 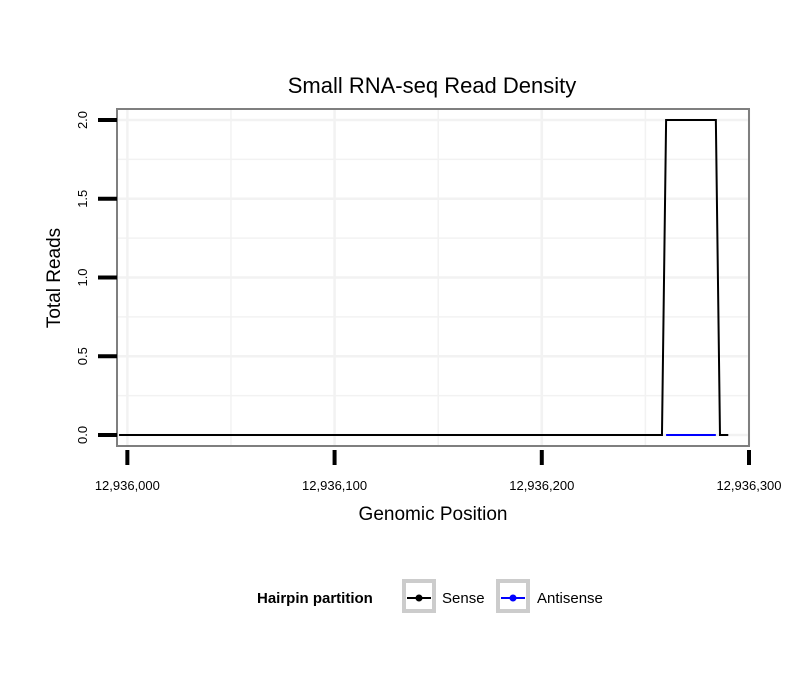 I want to click on legend-marker-antisense, so click(x=513, y=598).